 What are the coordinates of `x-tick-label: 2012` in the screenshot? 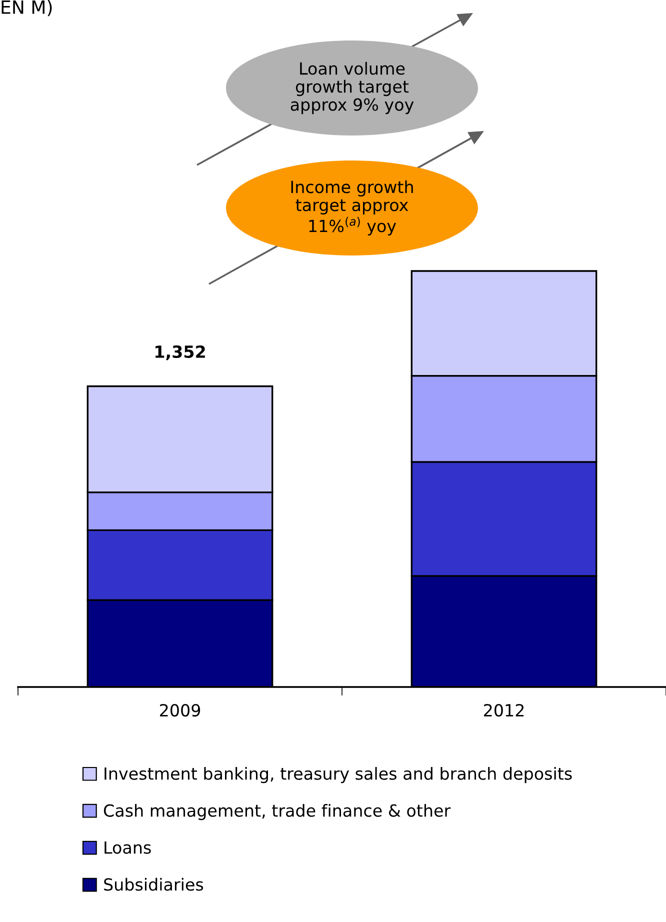 It's located at (504, 710).